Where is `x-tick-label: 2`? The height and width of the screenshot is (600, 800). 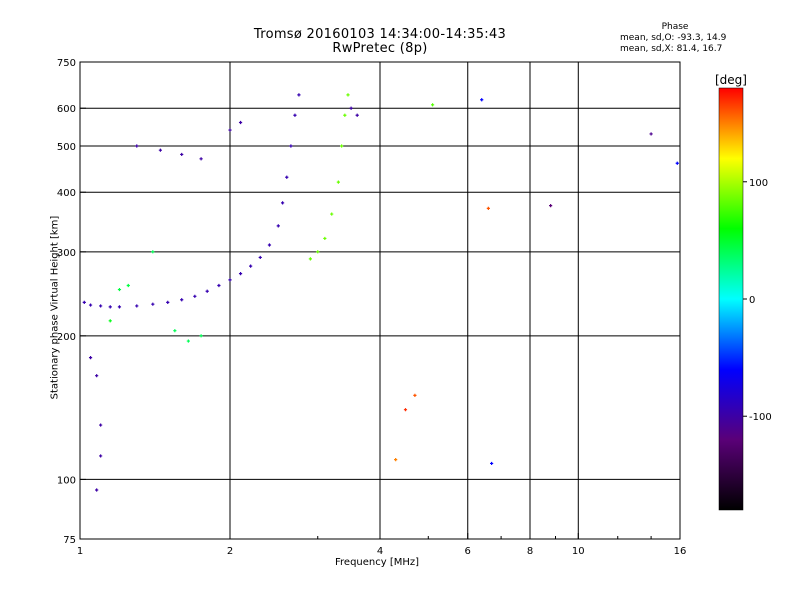
x-tick-label: 2 is located at coordinates (230, 551).